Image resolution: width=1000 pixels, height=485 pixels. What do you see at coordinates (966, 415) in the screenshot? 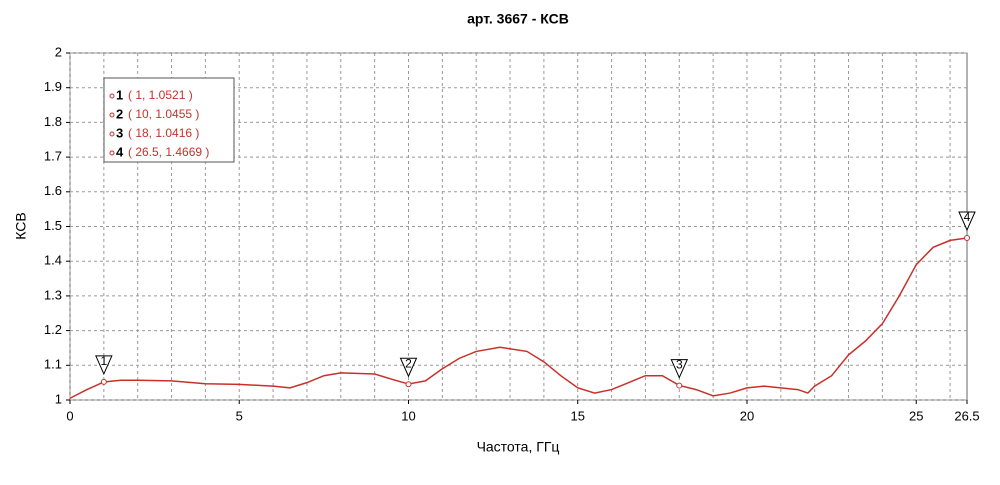
I see `x-tick-label: 26.5` at bounding box center [966, 415].